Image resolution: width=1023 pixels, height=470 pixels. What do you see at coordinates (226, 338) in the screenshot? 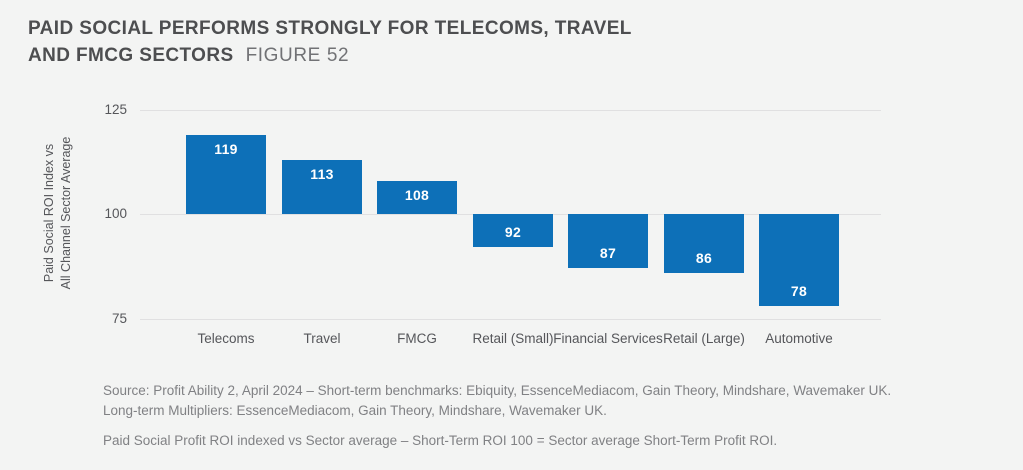
I see `category-label: Telecoms` at bounding box center [226, 338].